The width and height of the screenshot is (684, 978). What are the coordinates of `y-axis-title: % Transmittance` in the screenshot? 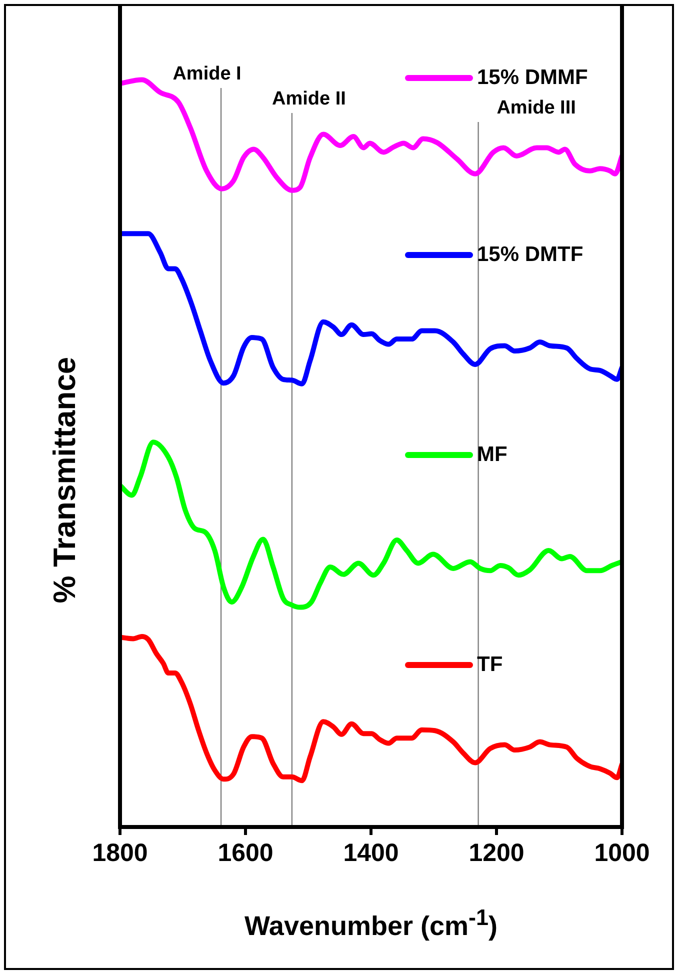 It's located at (65, 480).